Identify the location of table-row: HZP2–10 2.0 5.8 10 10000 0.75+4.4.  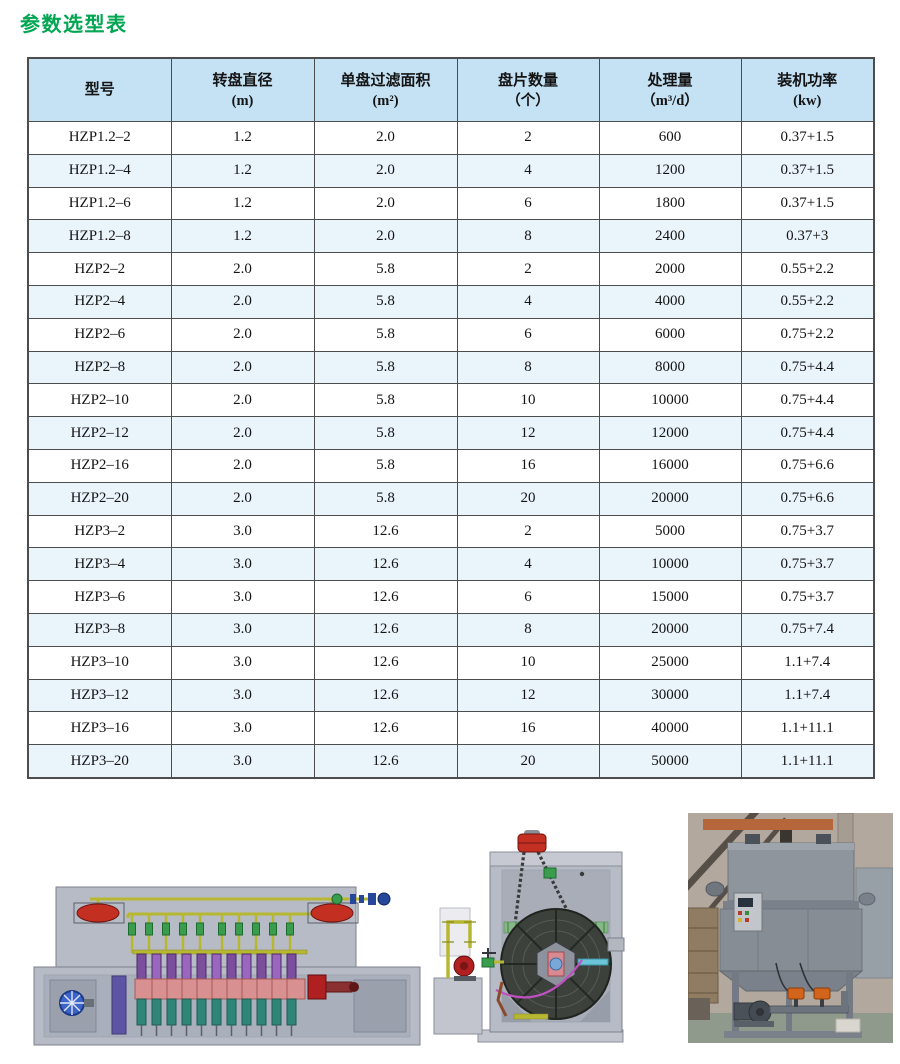
(451, 400).